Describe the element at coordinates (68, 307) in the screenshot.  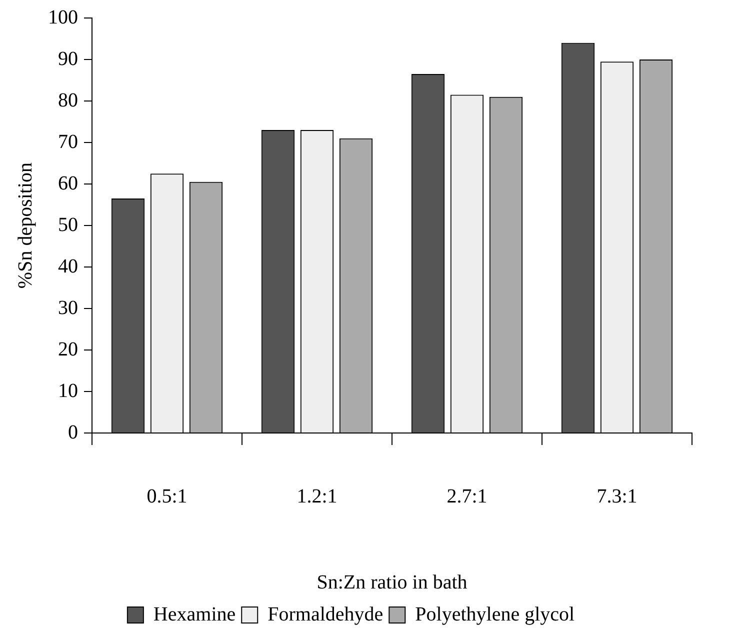
I see `y-tick-label: 30` at that location.